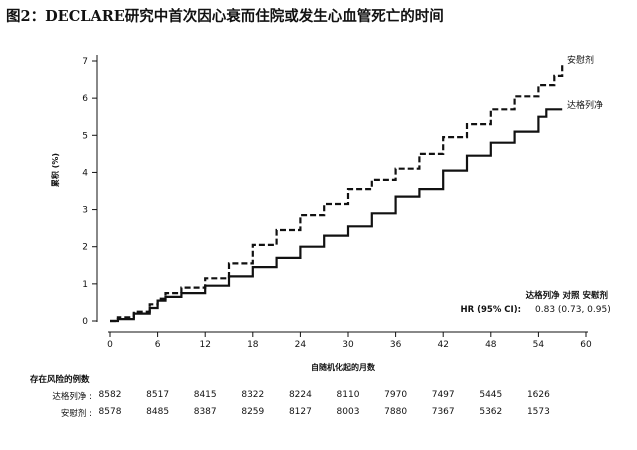  I want to click on risk-table-title: 存在风险的例数, so click(60, 380).